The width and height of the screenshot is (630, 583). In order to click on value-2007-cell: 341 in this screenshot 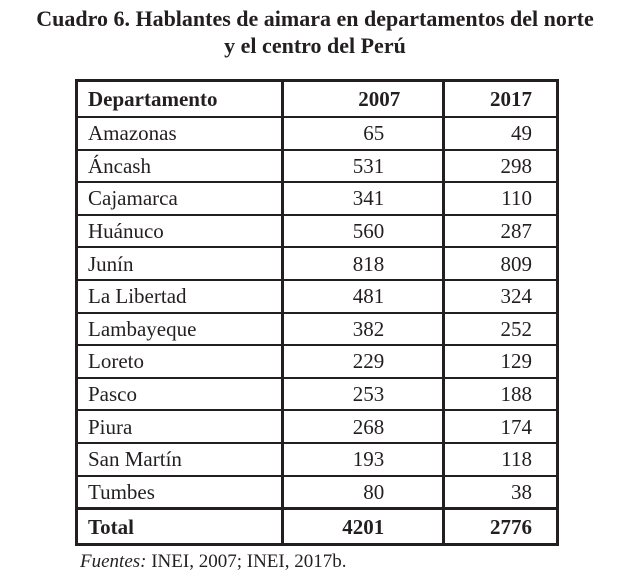, I will do `click(363, 198)`.